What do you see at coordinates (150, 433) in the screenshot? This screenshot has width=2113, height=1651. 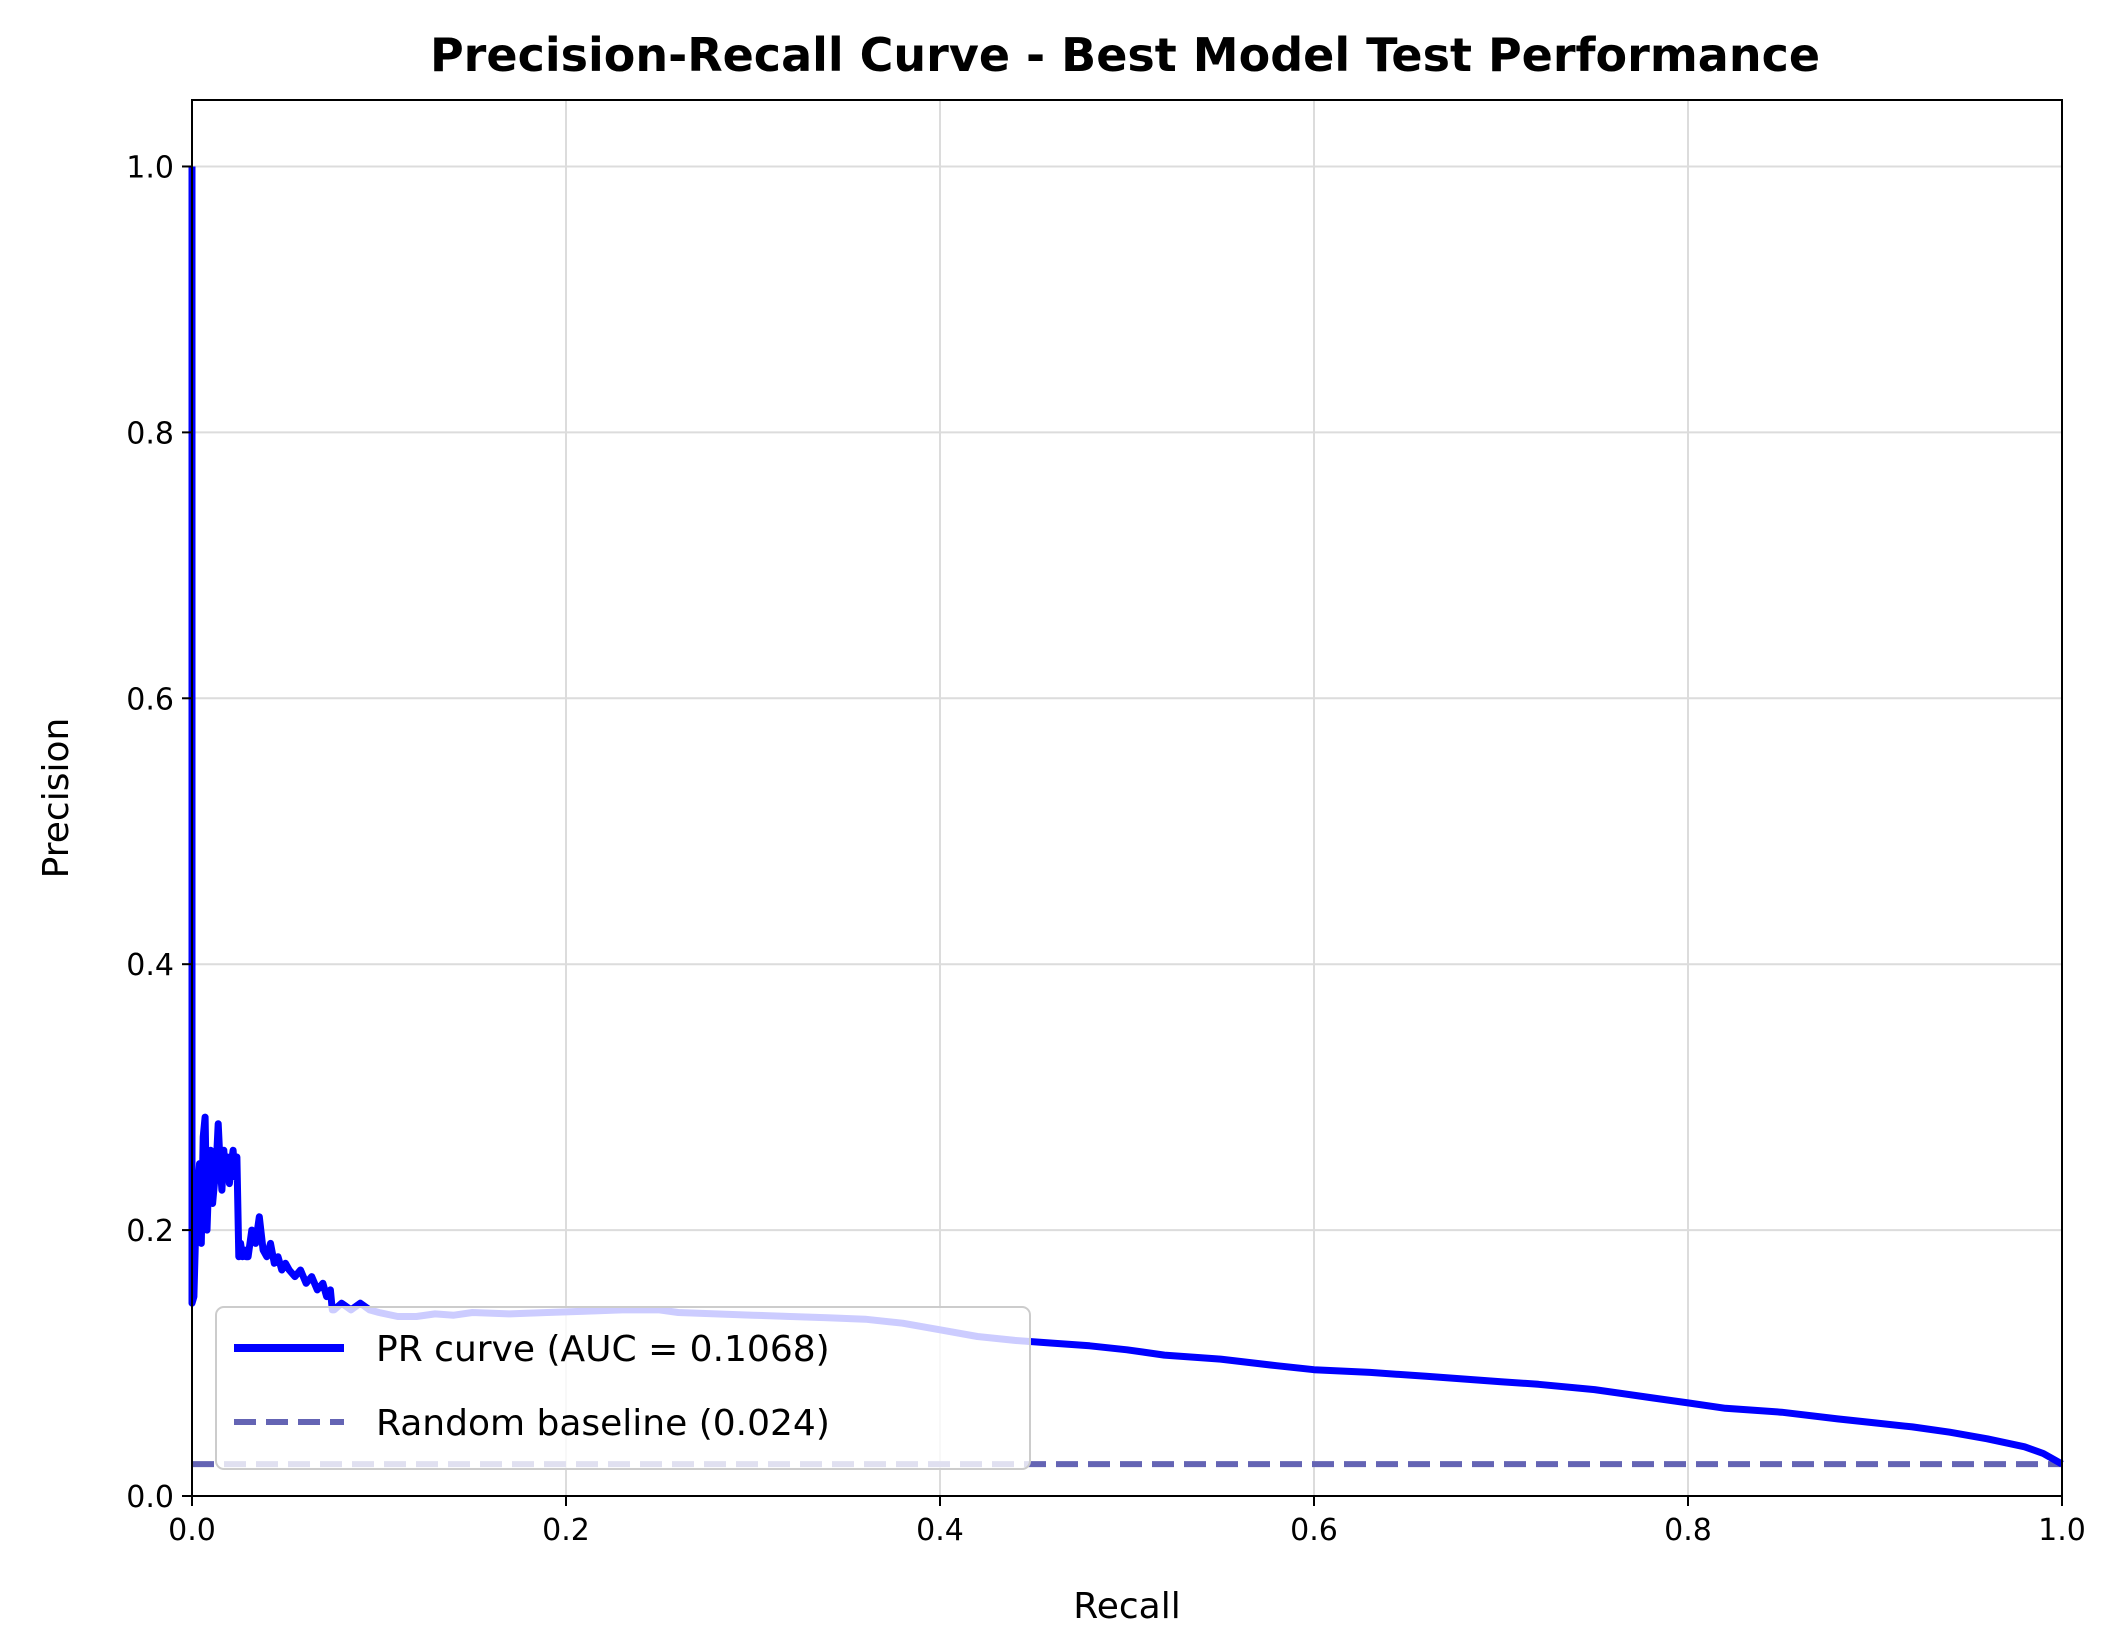 I see `y-tick-label: 0.8` at bounding box center [150, 433].